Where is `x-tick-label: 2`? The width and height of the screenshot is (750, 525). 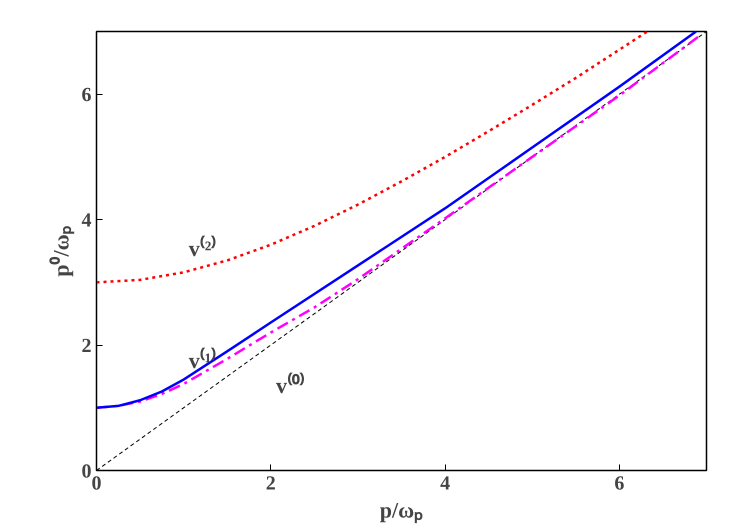 x-tick-label: 2 is located at coordinates (271, 483).